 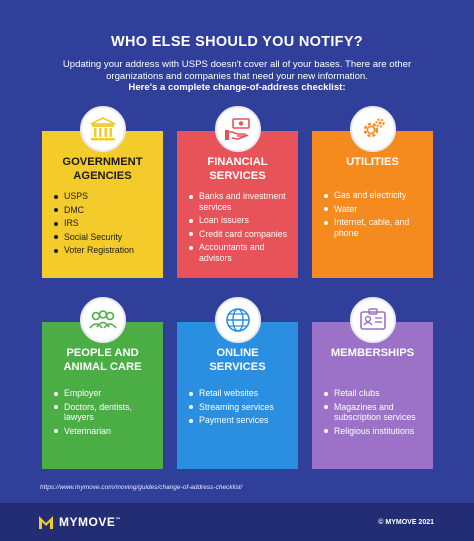 I want to click on list-item: Streaming services, so click(x=240, y=407).